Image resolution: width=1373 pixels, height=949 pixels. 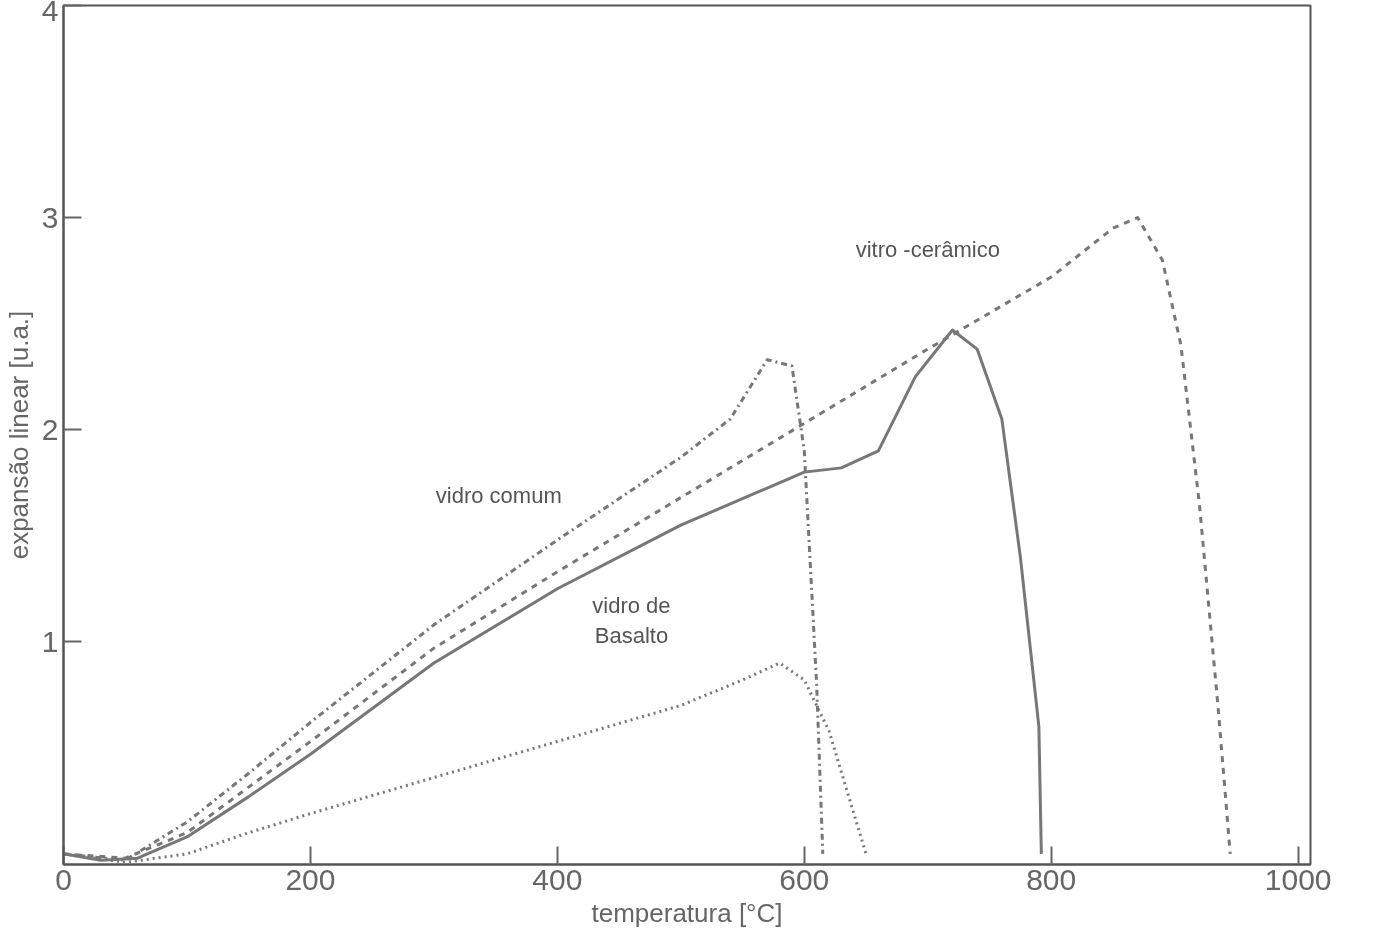 I want to click on y-tick-label: 4, so click(x=50, y=13).